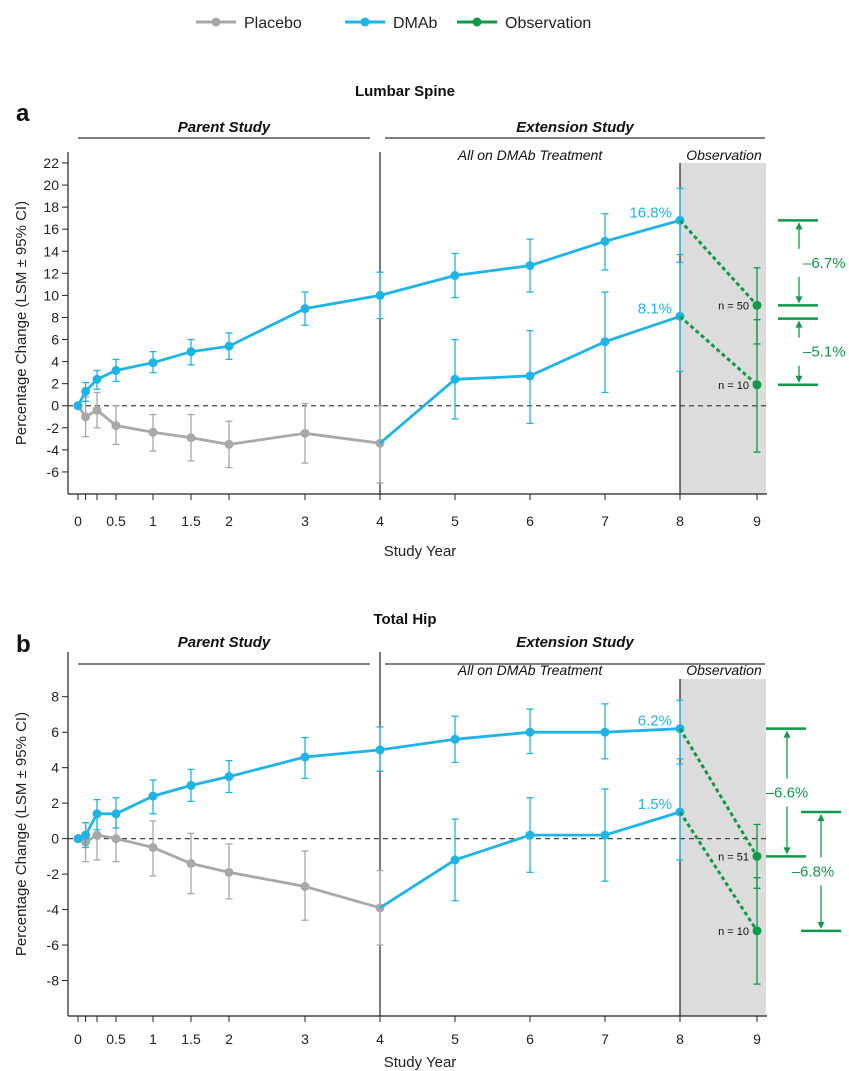 The image size is (849, 1071). I want to click on end-value-label: 8.1%, so click(655, 308).